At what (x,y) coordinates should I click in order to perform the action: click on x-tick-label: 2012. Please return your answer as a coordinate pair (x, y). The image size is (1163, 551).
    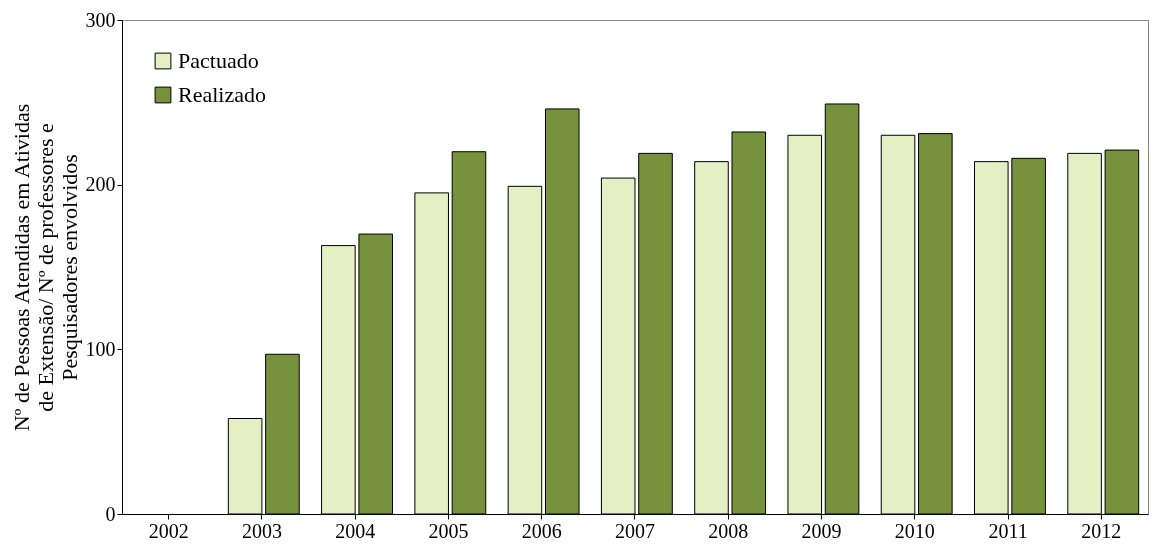
    Looking at the image, I should click on (1101, 530).